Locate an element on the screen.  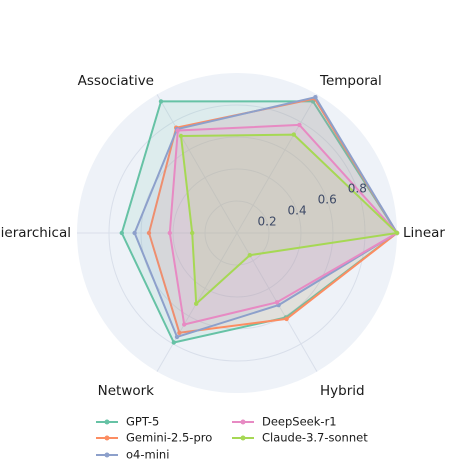
legend-item: o4-mini is located at coordinates (132, 455).